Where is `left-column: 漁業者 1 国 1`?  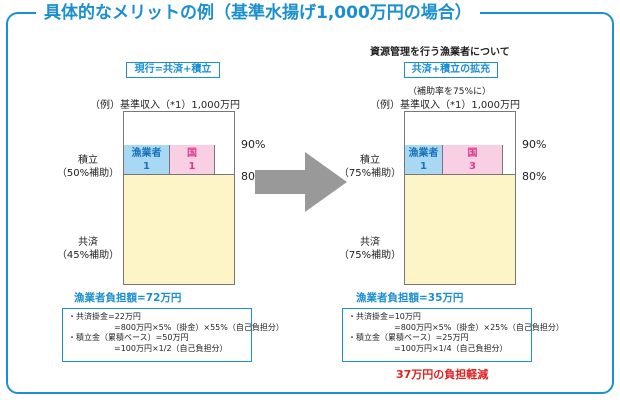 left-column: 漁業者 1 国 1 is located at coordinates (179, 198).